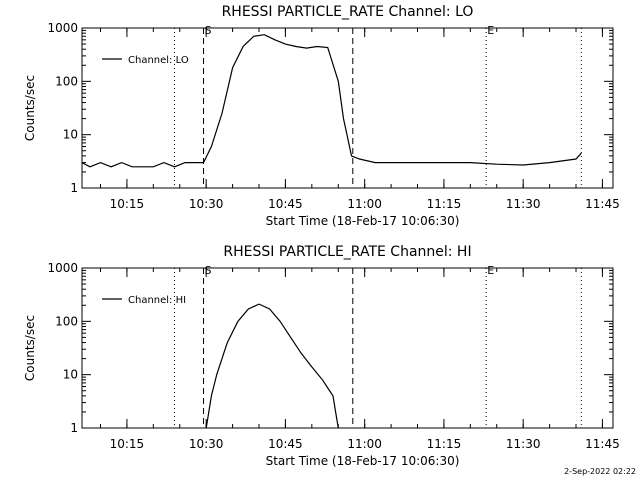 This screenshot has width=640, height=480. Describe the element at coordinates (600, 471) in the screenshot. I see `footer-date: 2-Sep-2022 02:22` at that location.